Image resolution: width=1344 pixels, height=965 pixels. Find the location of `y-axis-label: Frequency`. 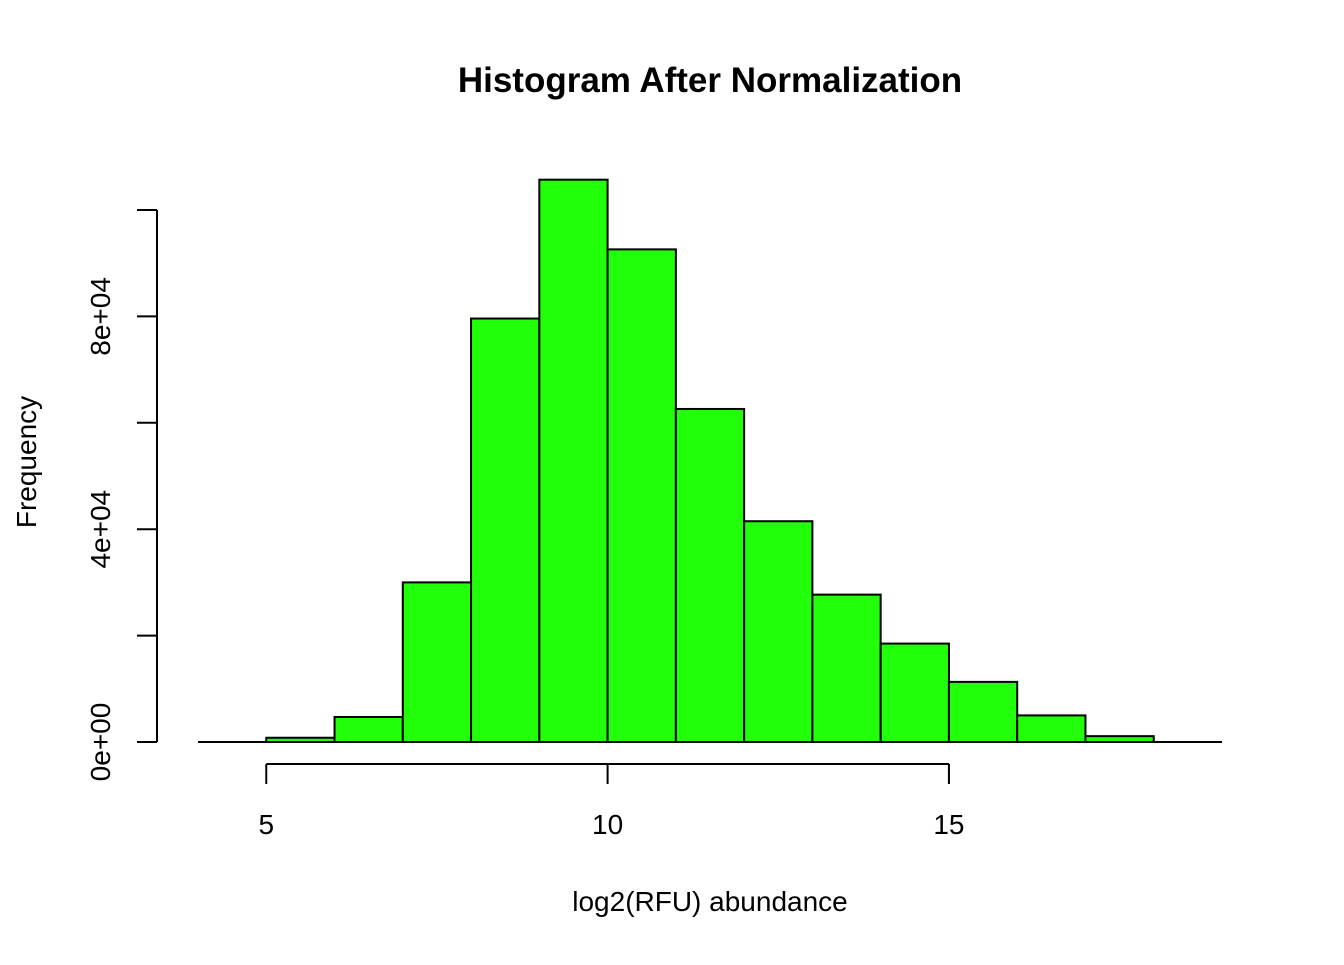

y-axis-label: Frequency is located at coordinates (26, 462).